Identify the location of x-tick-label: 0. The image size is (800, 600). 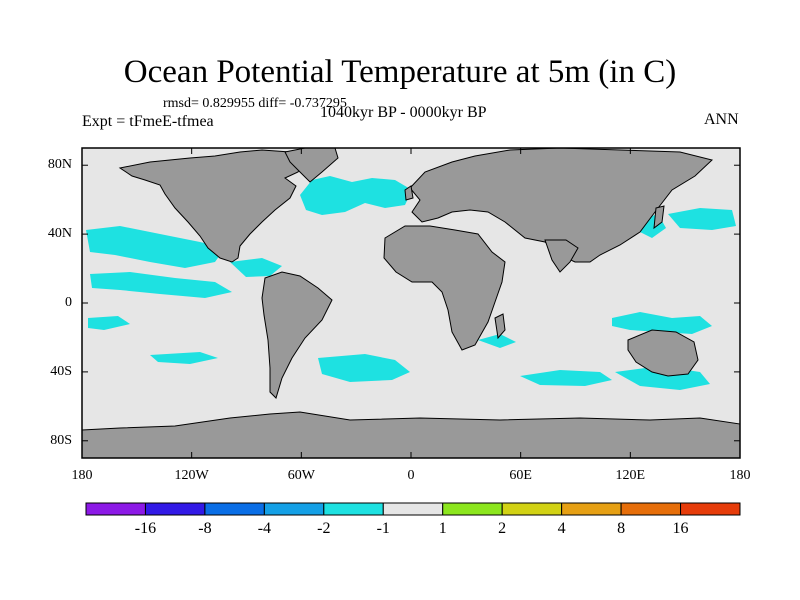
(411, 475).